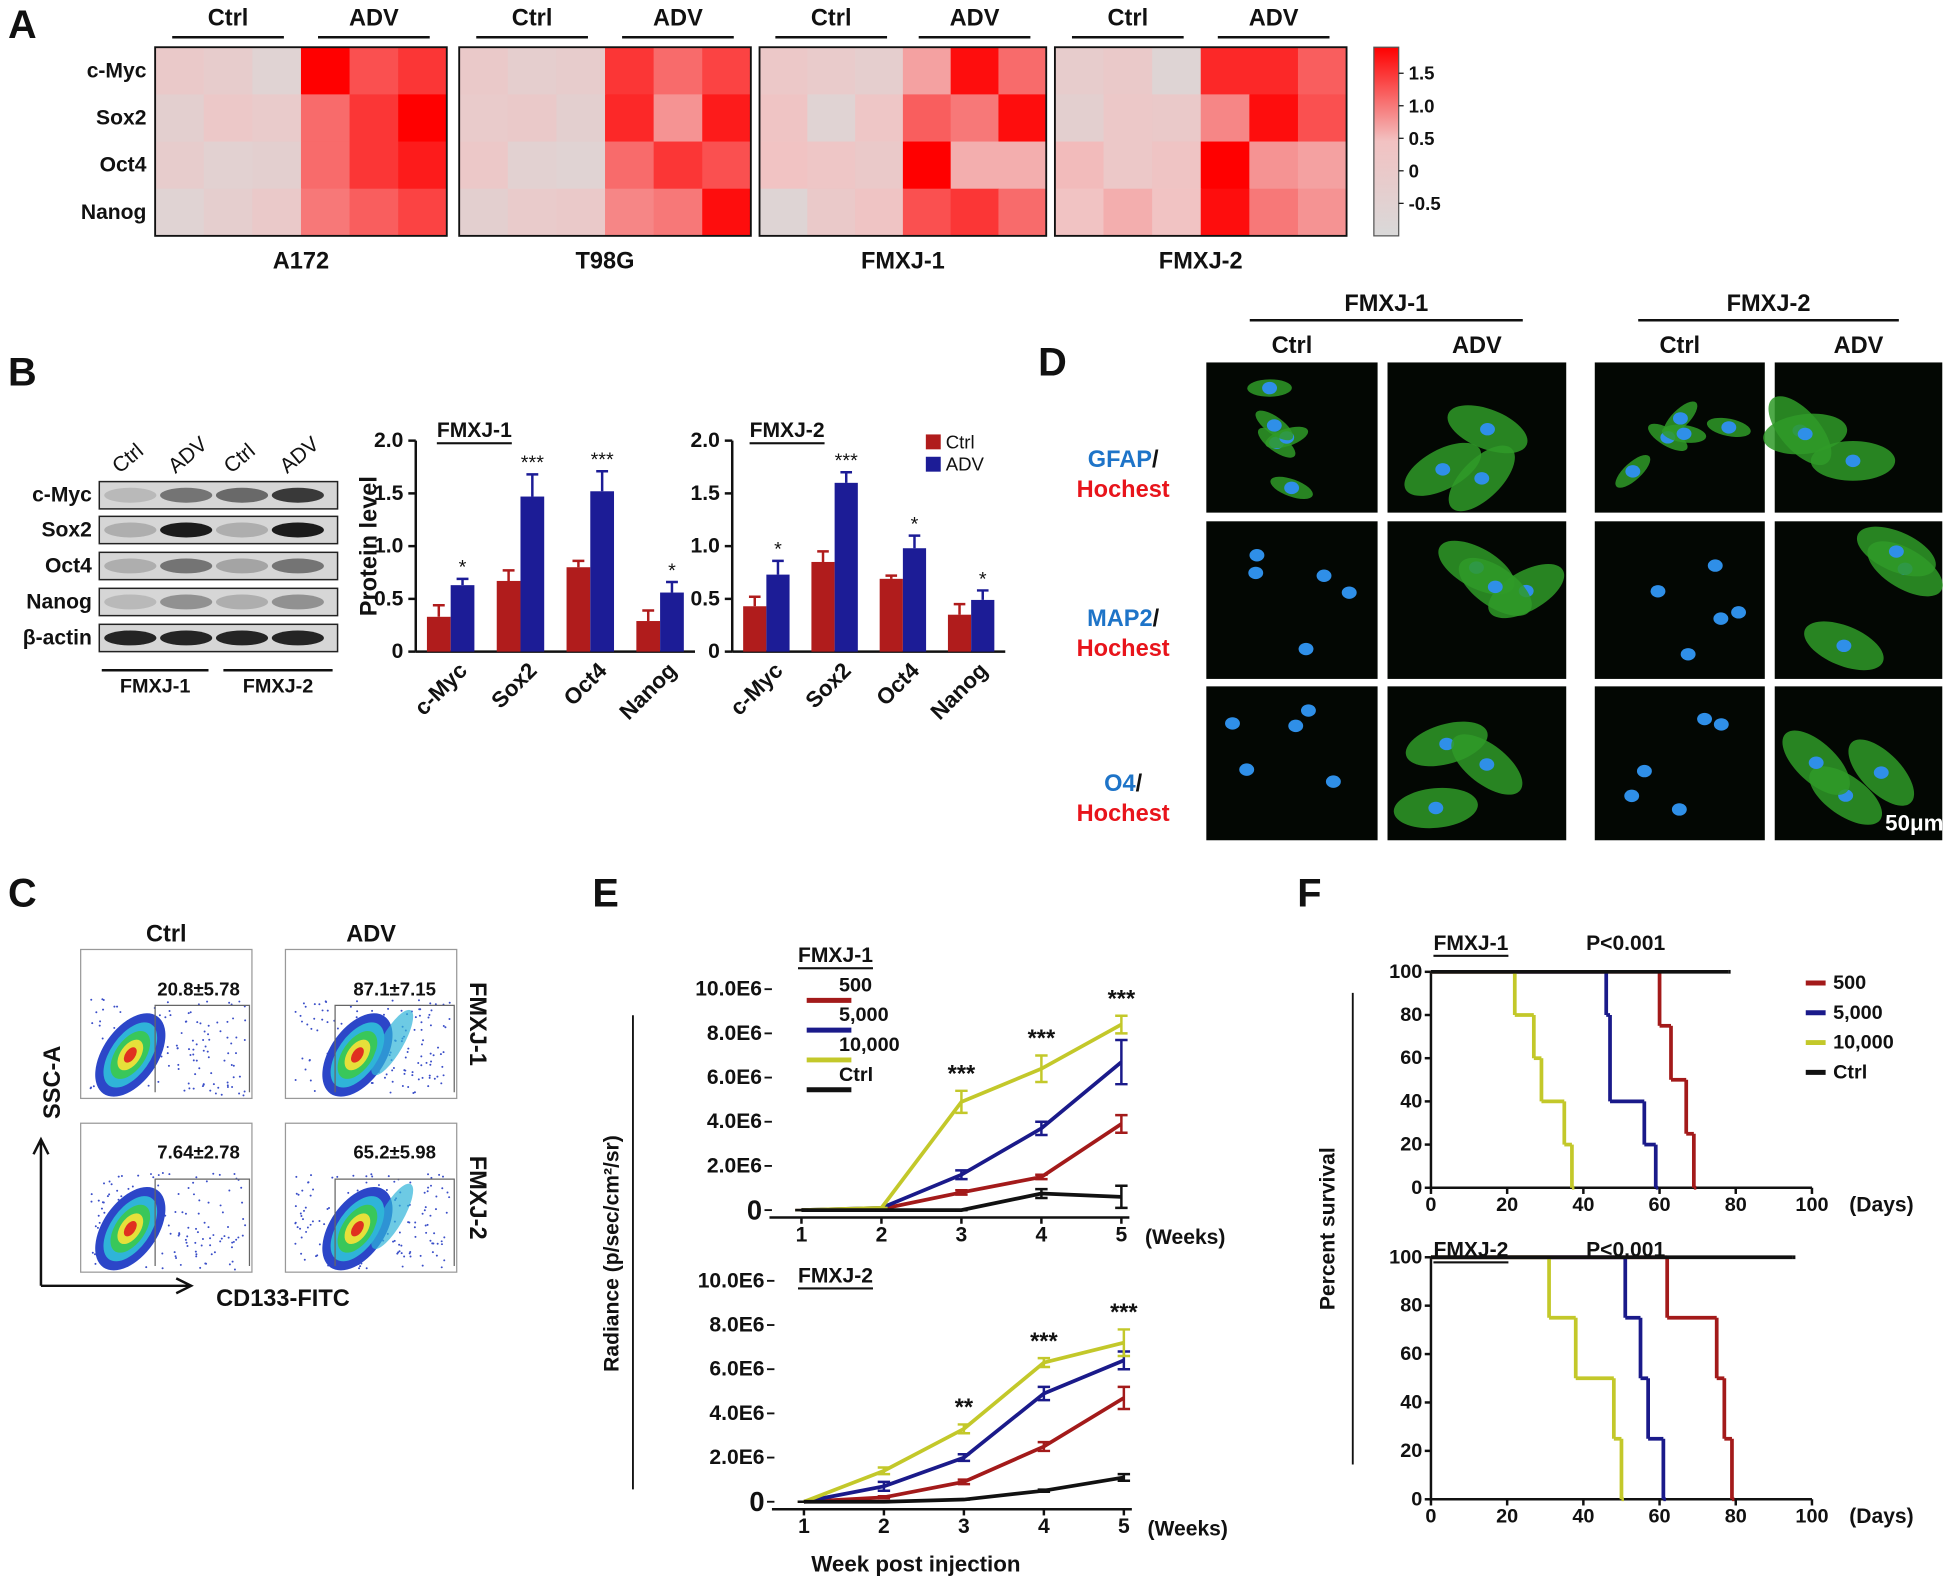  I want to click on legend-label: 500, so click(1849, 983).